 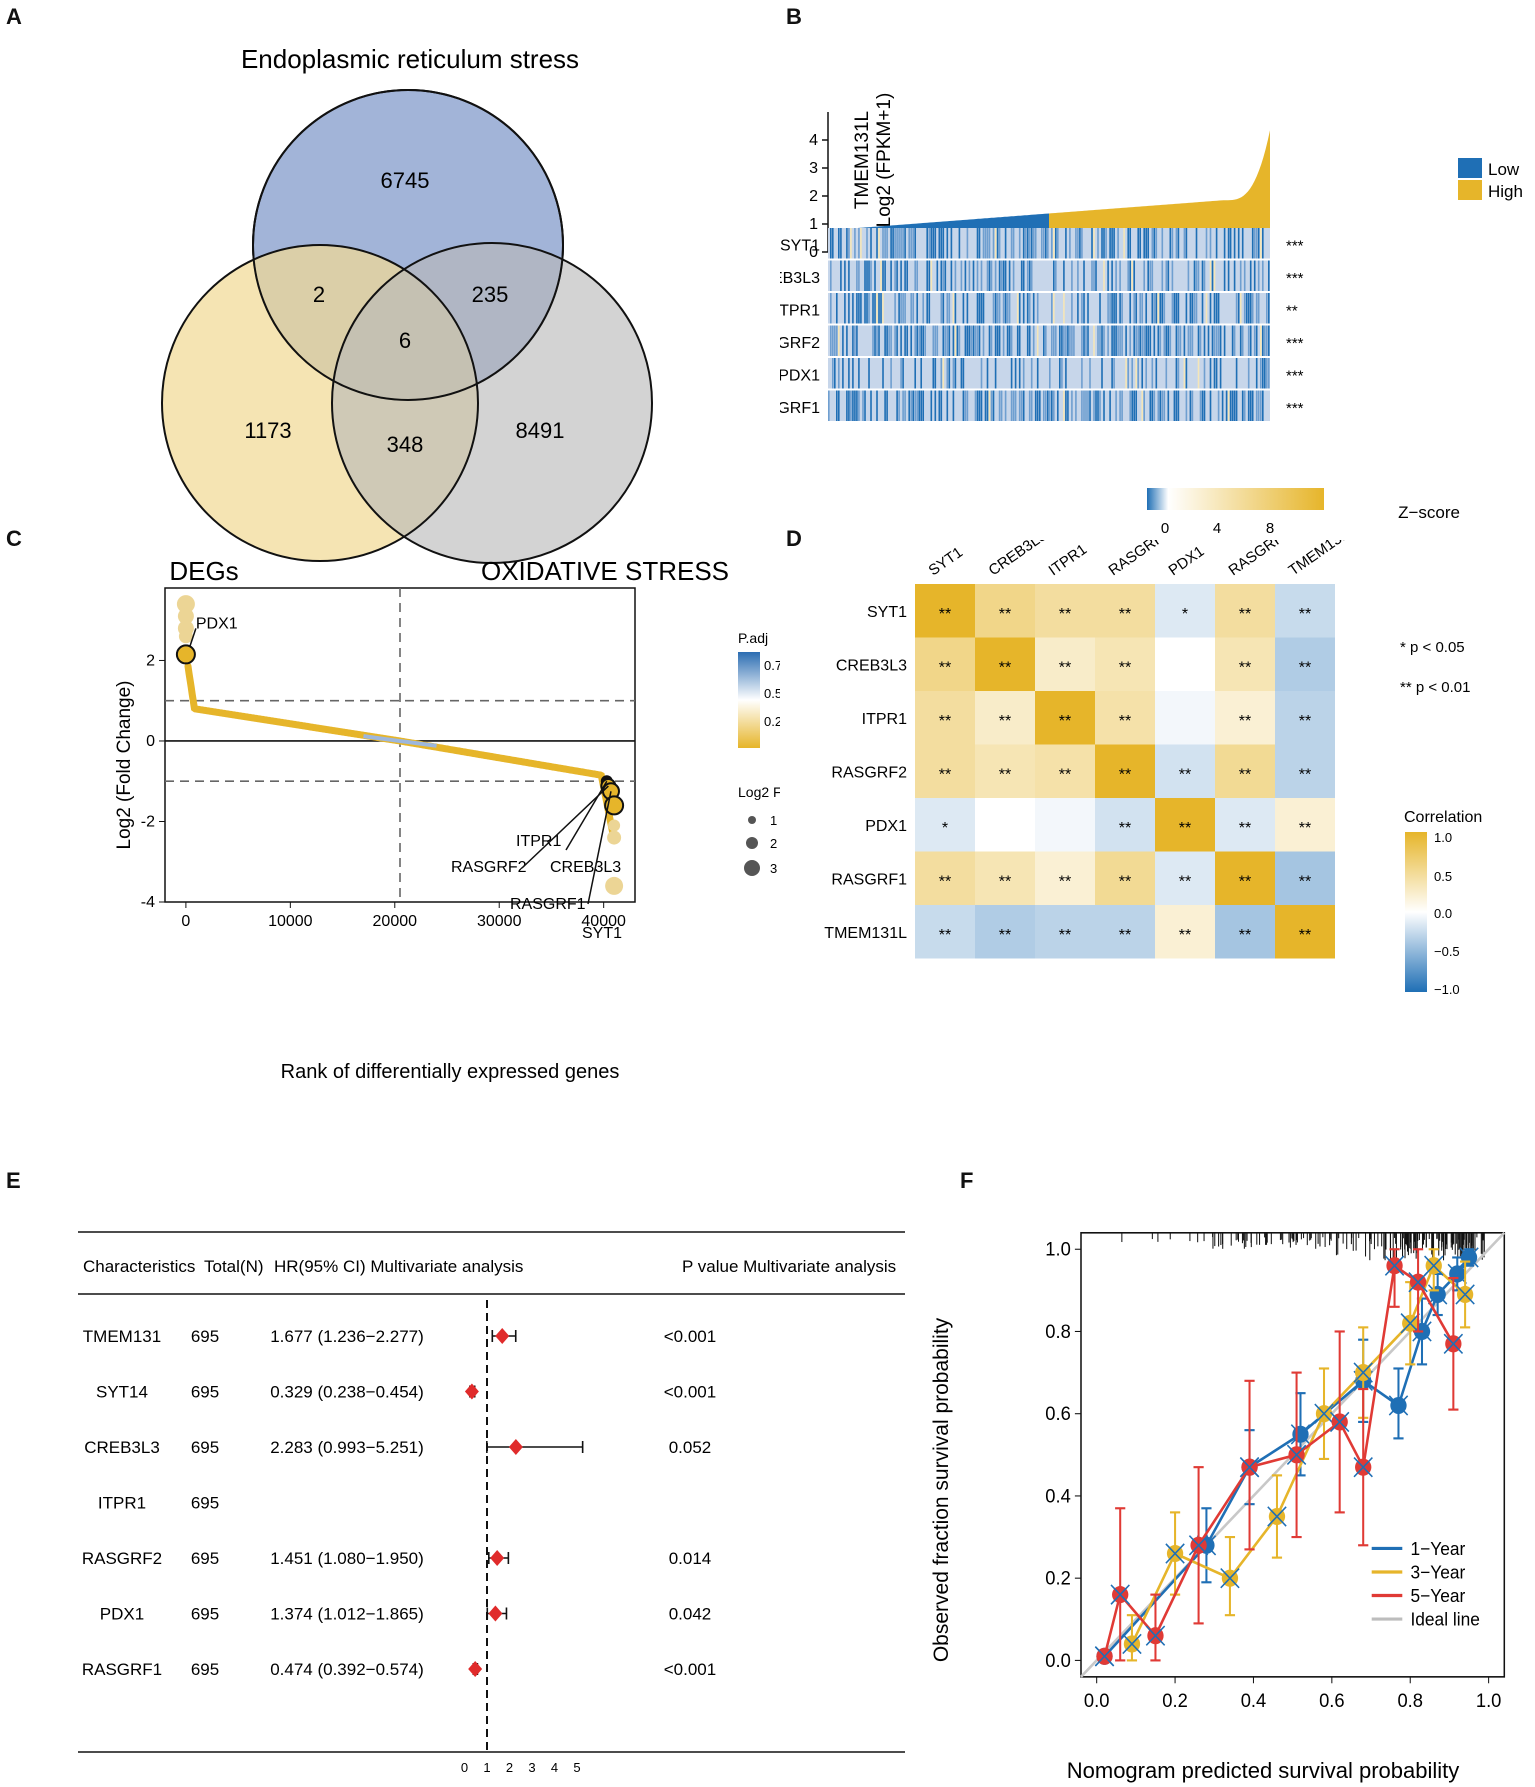 What do you see at coordinates (1505, 191) in the screenshot?
I see `legend-high-label: High` at bounding box center [1505, 191].